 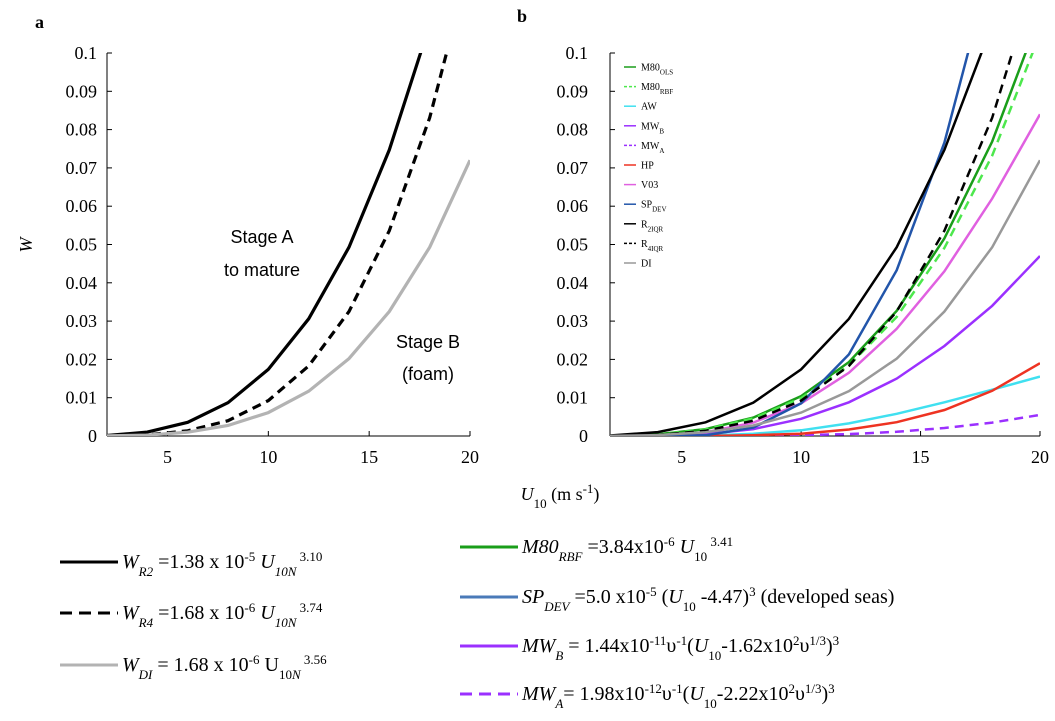 What do you see at coordinates (627, 549) in the screenshot?
I see `equation: M80RBF =3.84x10-6 U10 3.41` at bounding box center [627, 549].